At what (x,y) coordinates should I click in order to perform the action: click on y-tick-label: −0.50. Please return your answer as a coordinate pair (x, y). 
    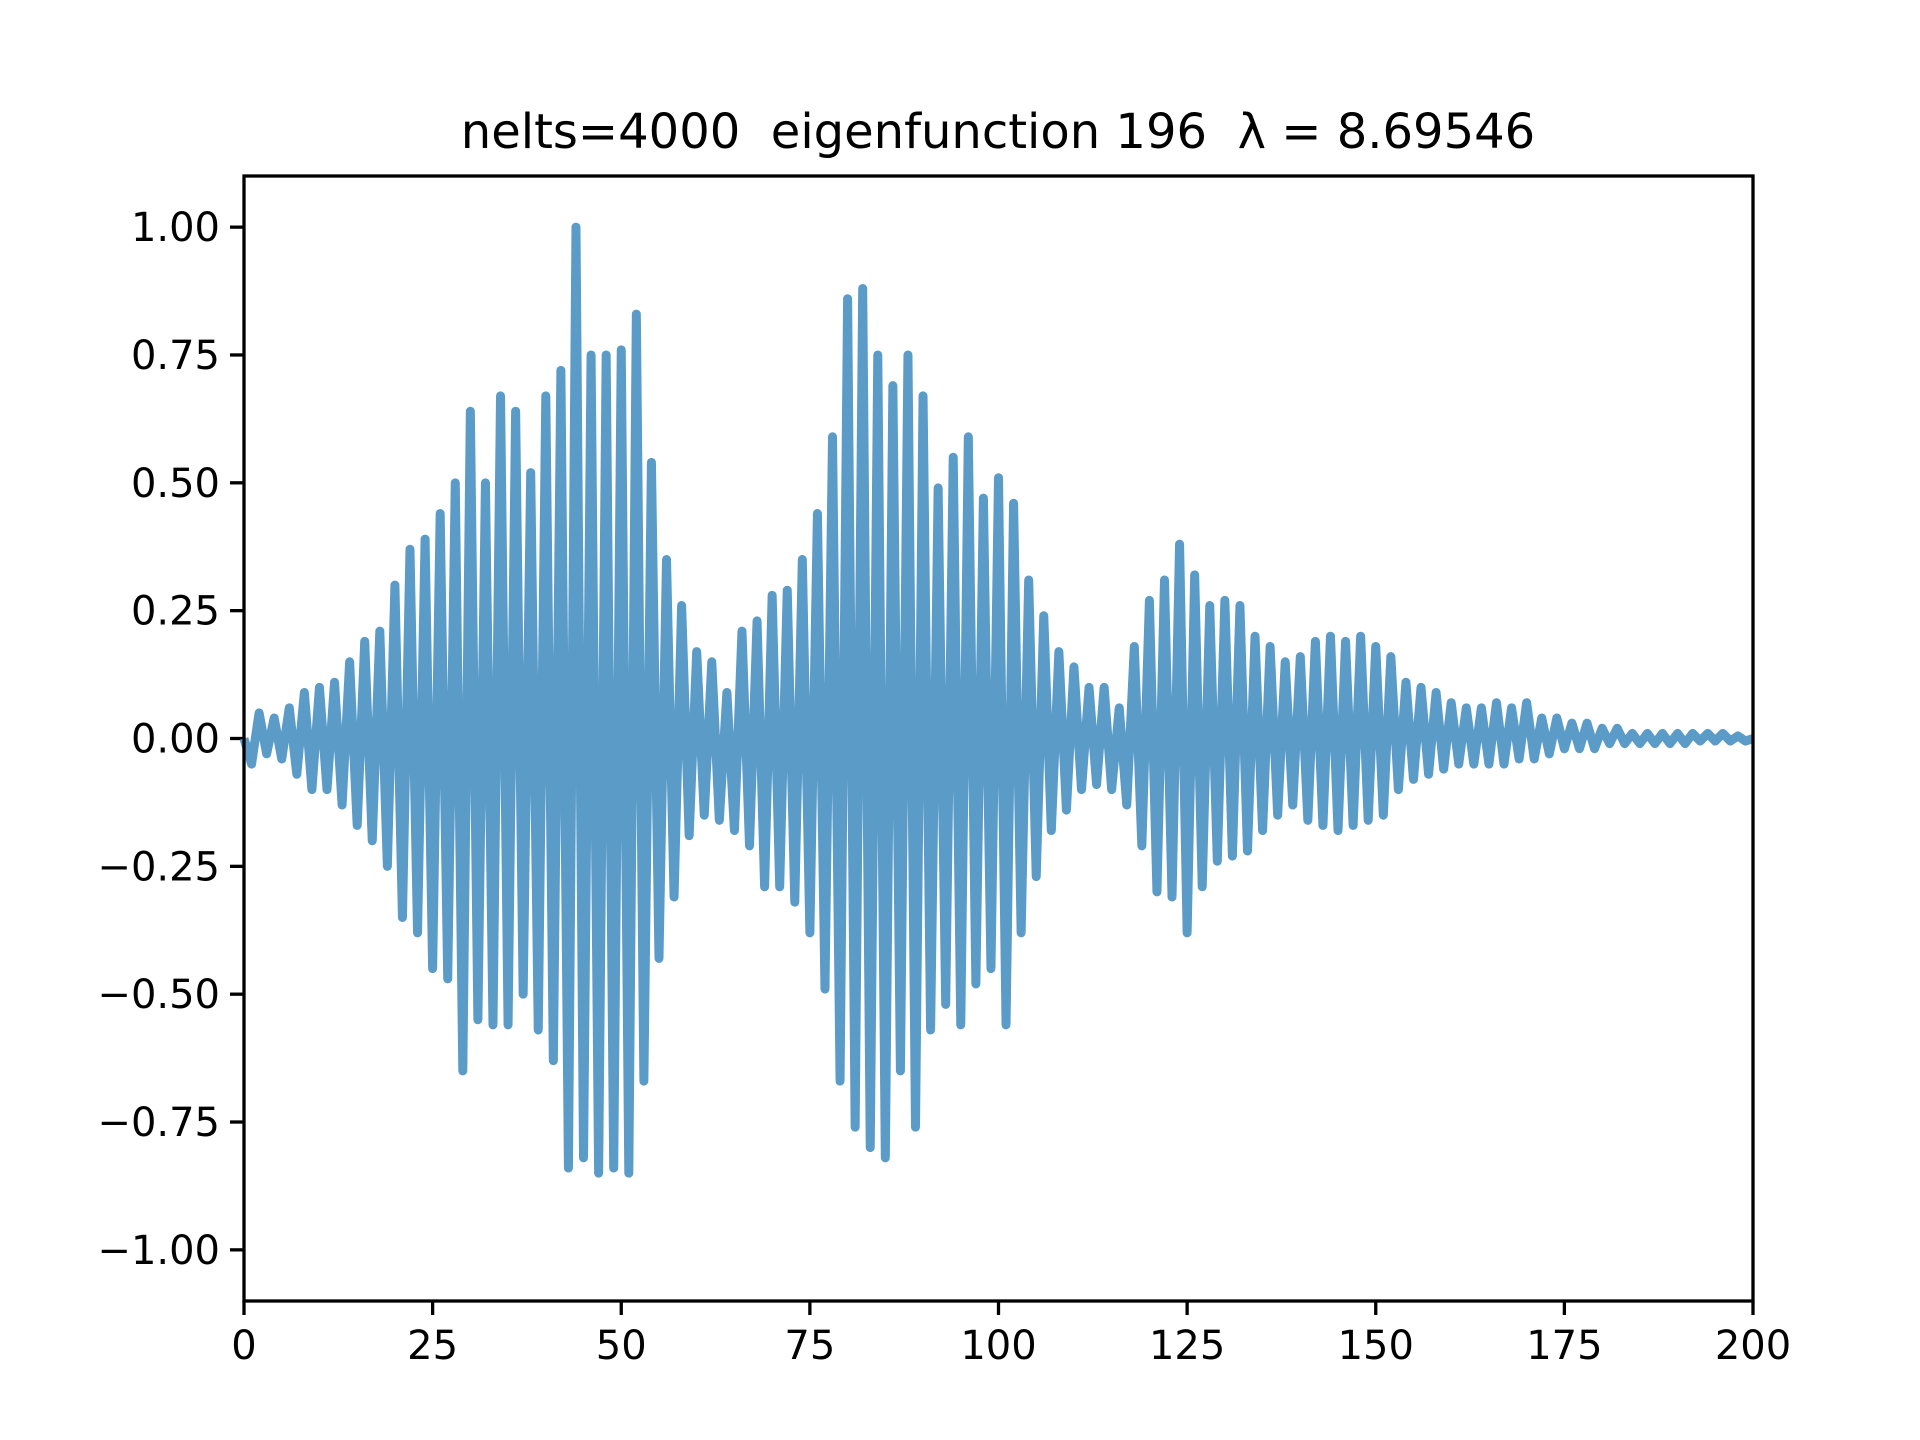
    Looking at the image, I should click on (158, 995).